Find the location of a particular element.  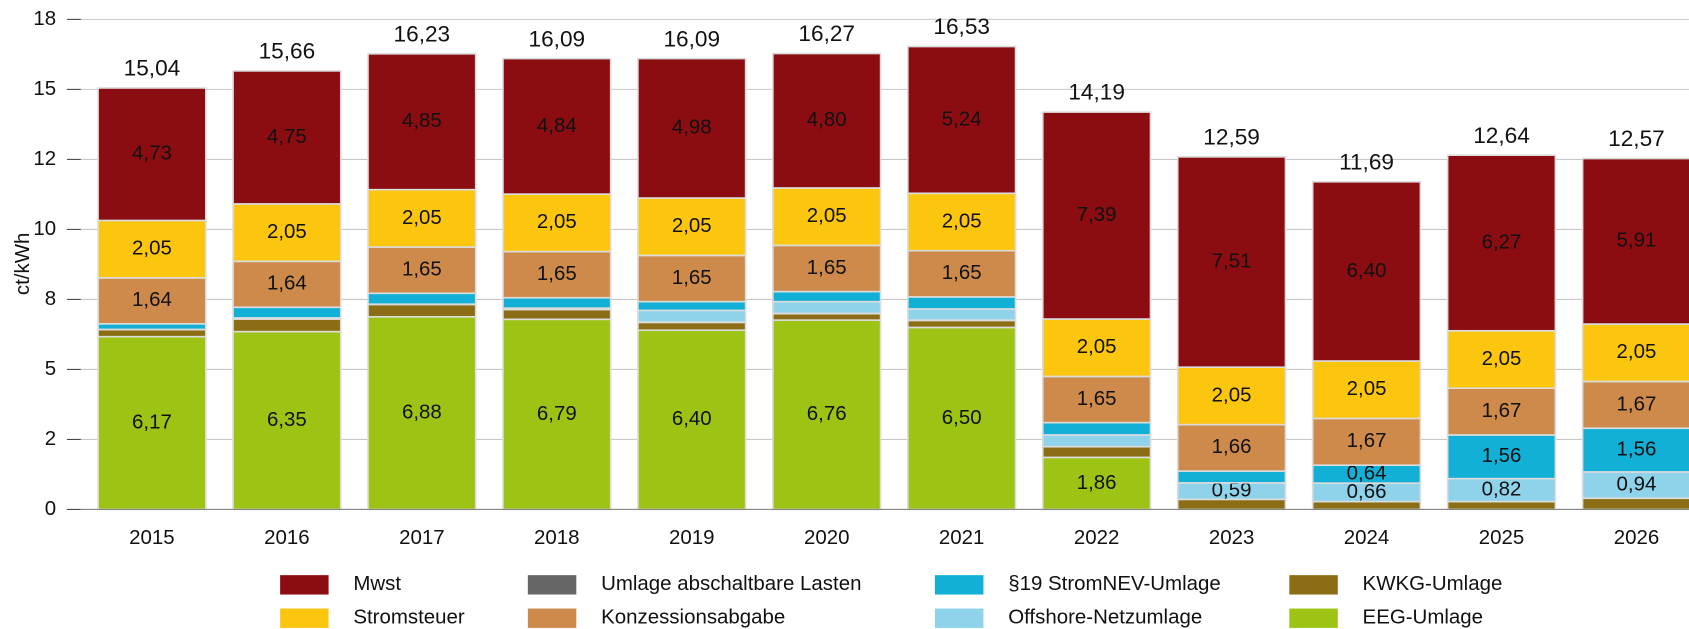

segment-label: 6,40 is located at coordinates (692, 418).